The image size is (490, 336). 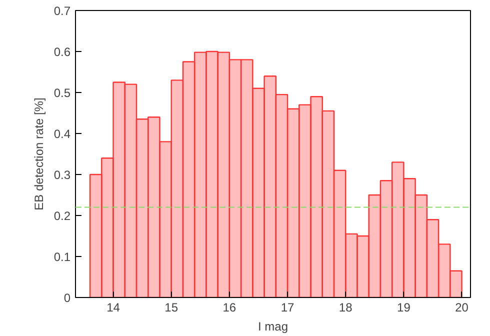 I want to click on x-tick-label: 20, so click(x=462, y=307).